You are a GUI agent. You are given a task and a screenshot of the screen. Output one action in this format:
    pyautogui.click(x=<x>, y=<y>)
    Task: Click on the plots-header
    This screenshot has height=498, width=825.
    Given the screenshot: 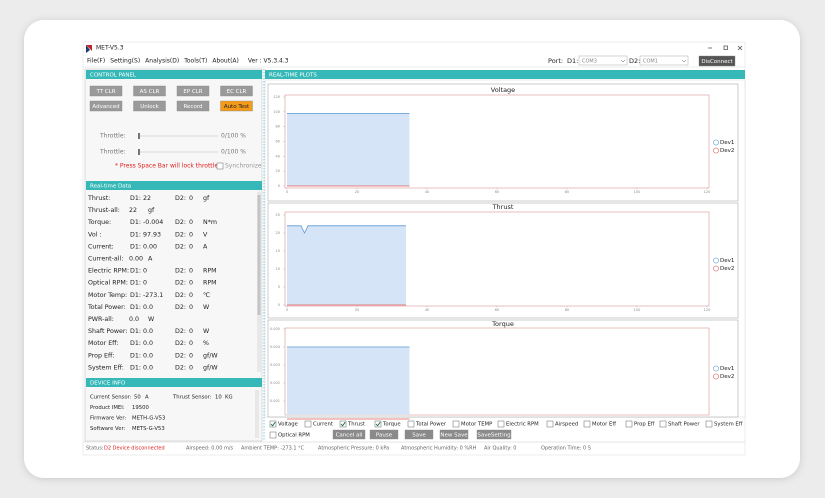 What is the action you would take?
    pyautogui.click(x=505, y=74)
    